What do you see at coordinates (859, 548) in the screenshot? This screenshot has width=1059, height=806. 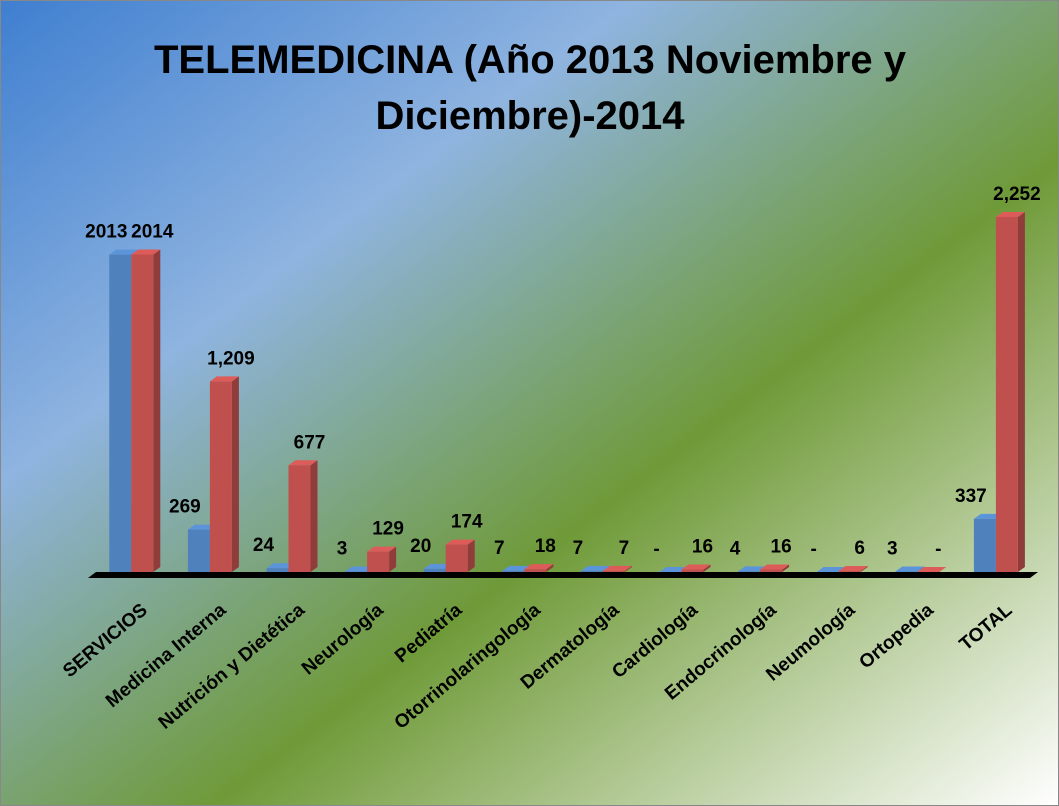 I see `data-label: 6` at bounding box center [859, 548].